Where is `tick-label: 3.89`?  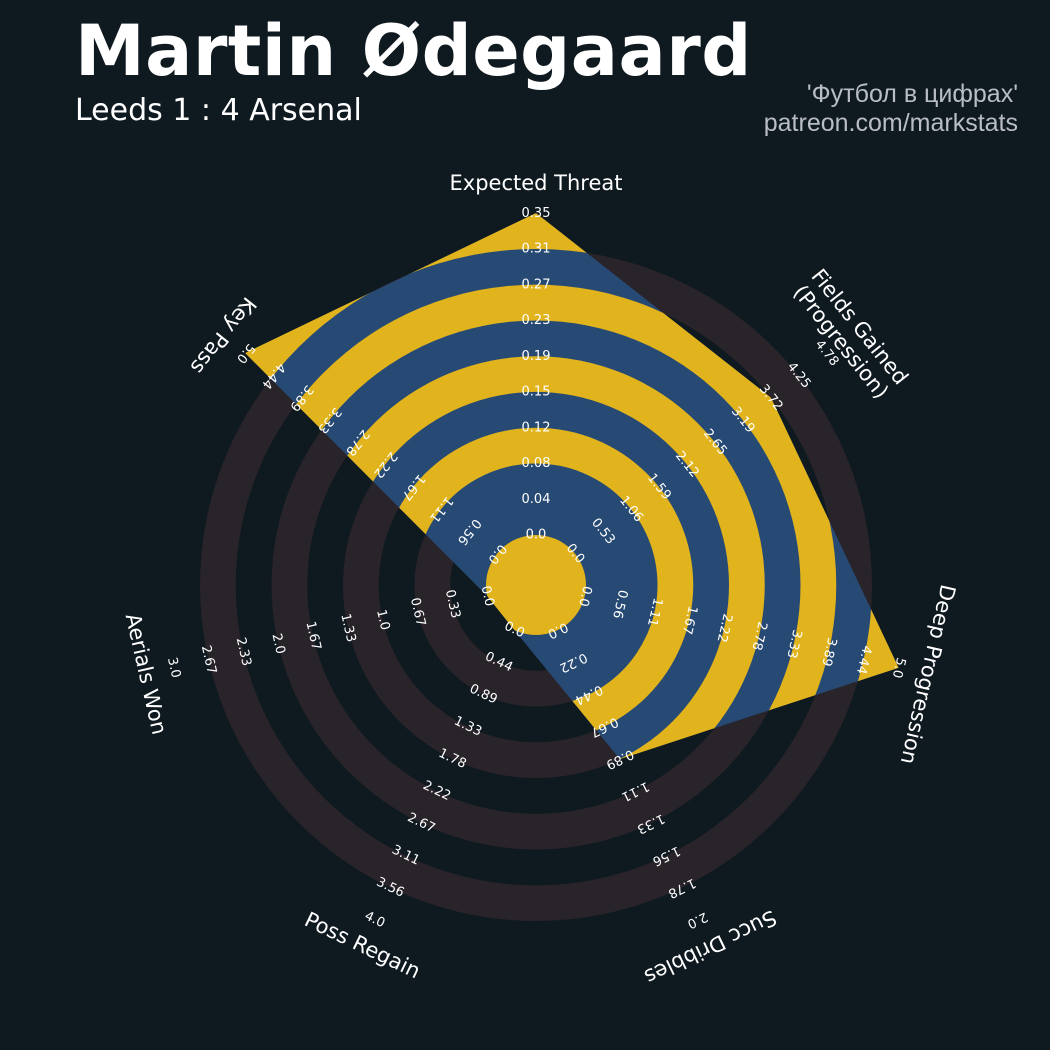 tick-label: 3.89 is located at coordinates (828, 652).